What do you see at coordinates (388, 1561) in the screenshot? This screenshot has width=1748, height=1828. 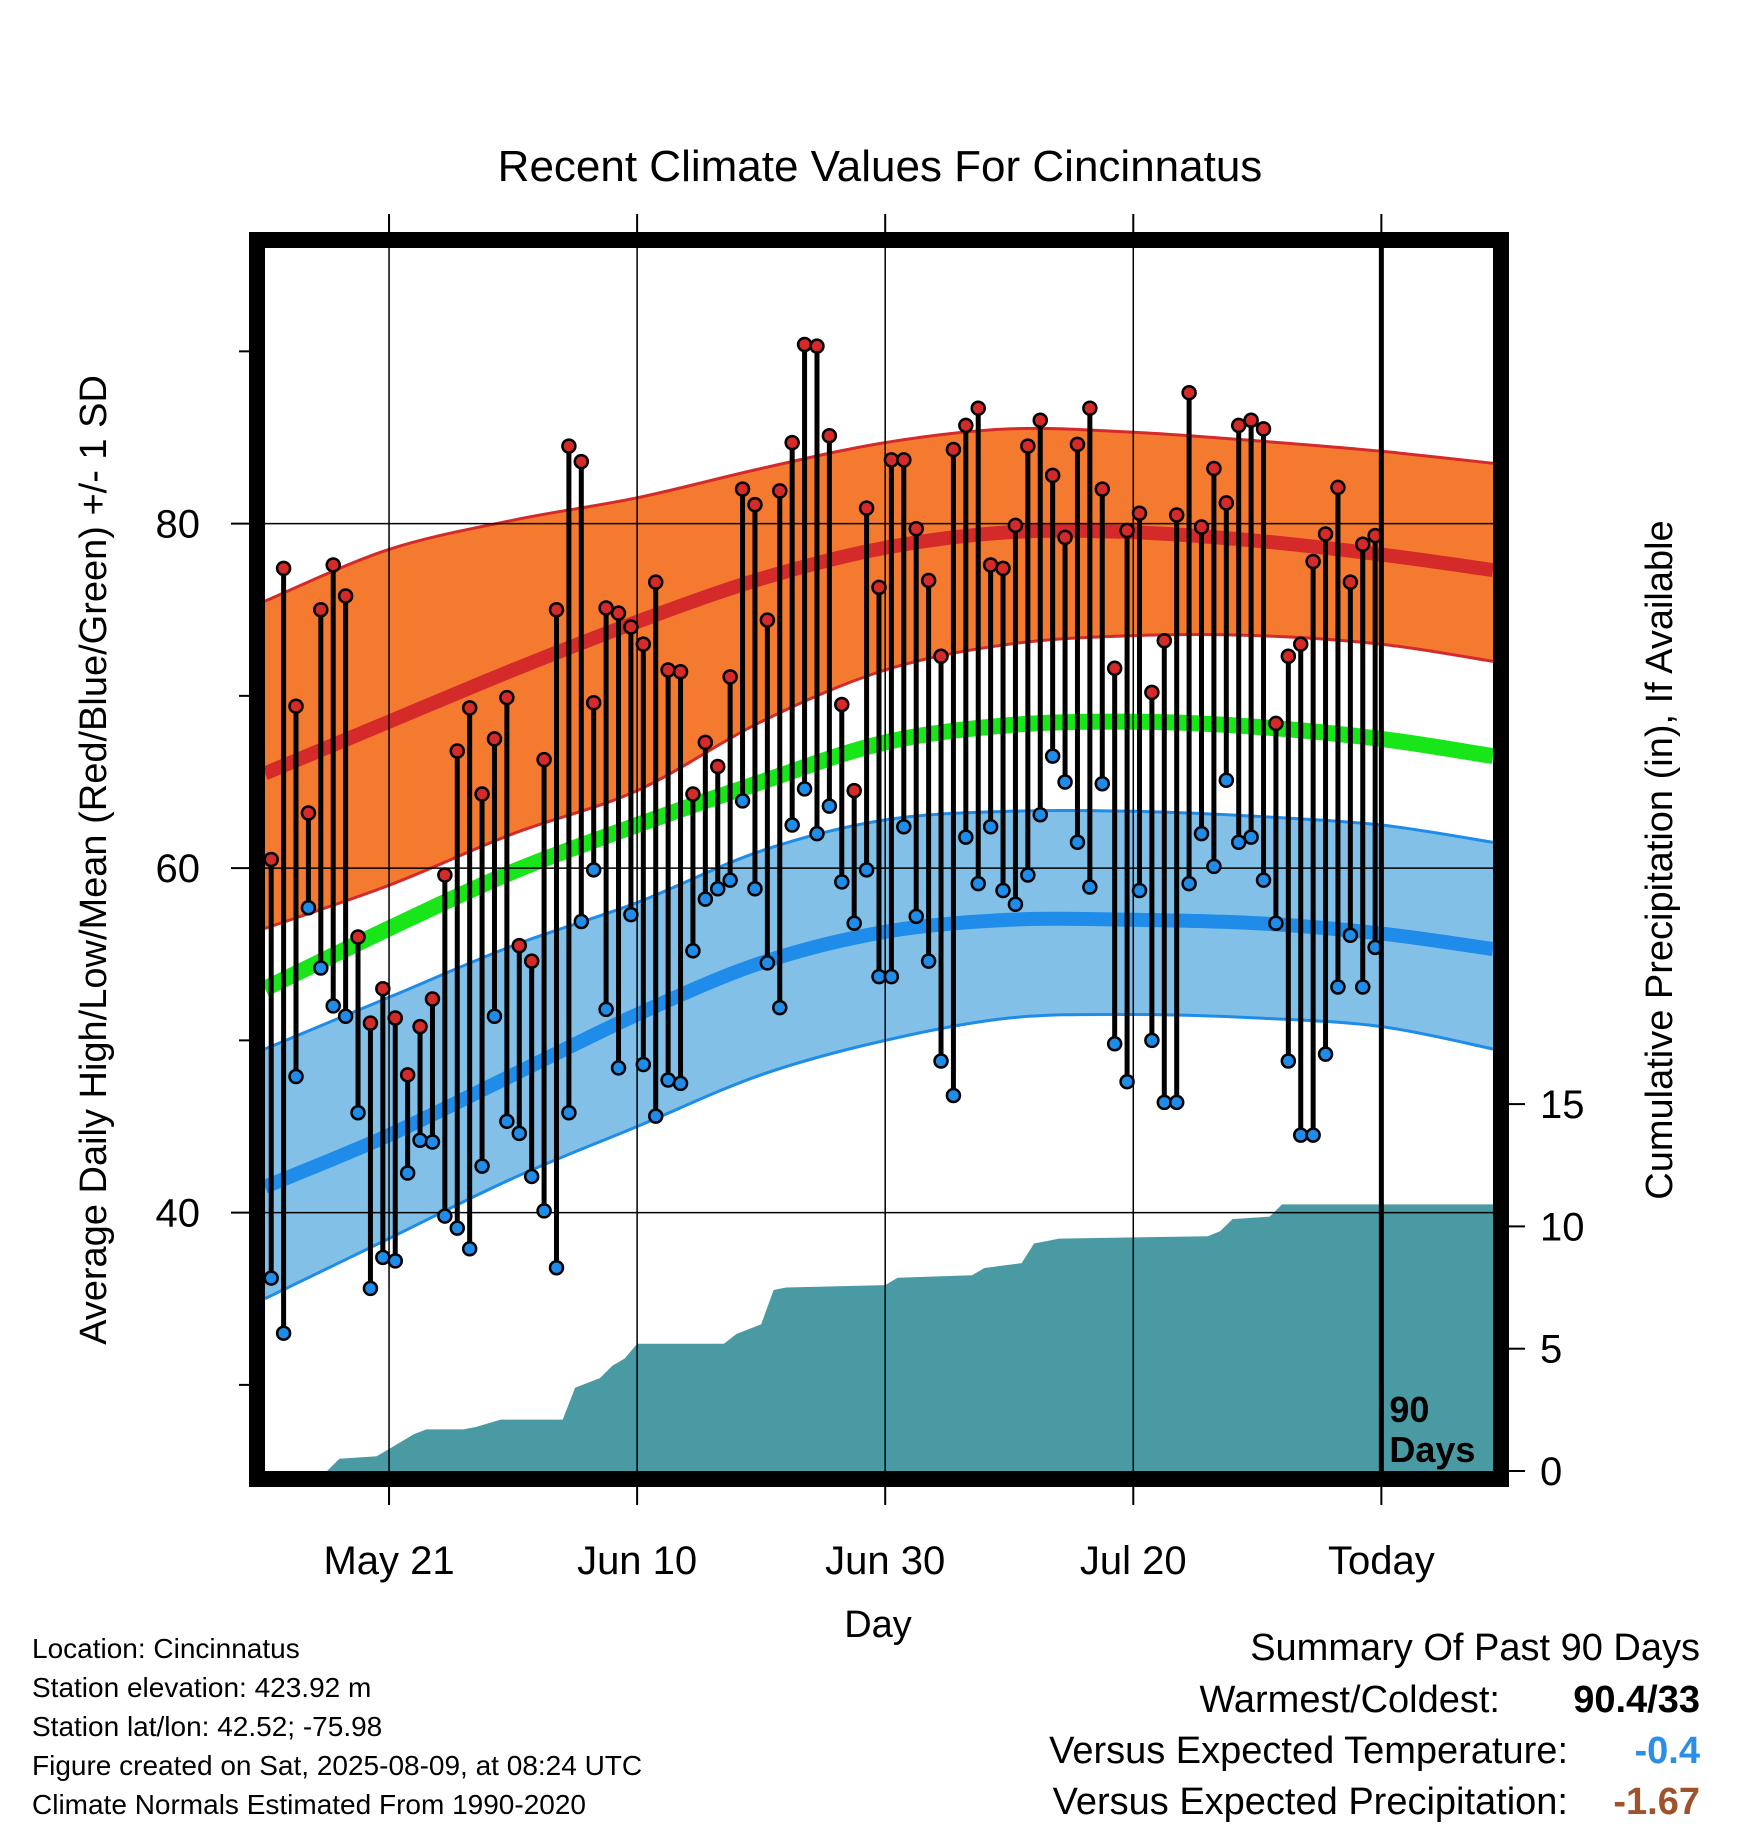 I see `x-tick-label: May 21` at bounding box center [388, 1561].